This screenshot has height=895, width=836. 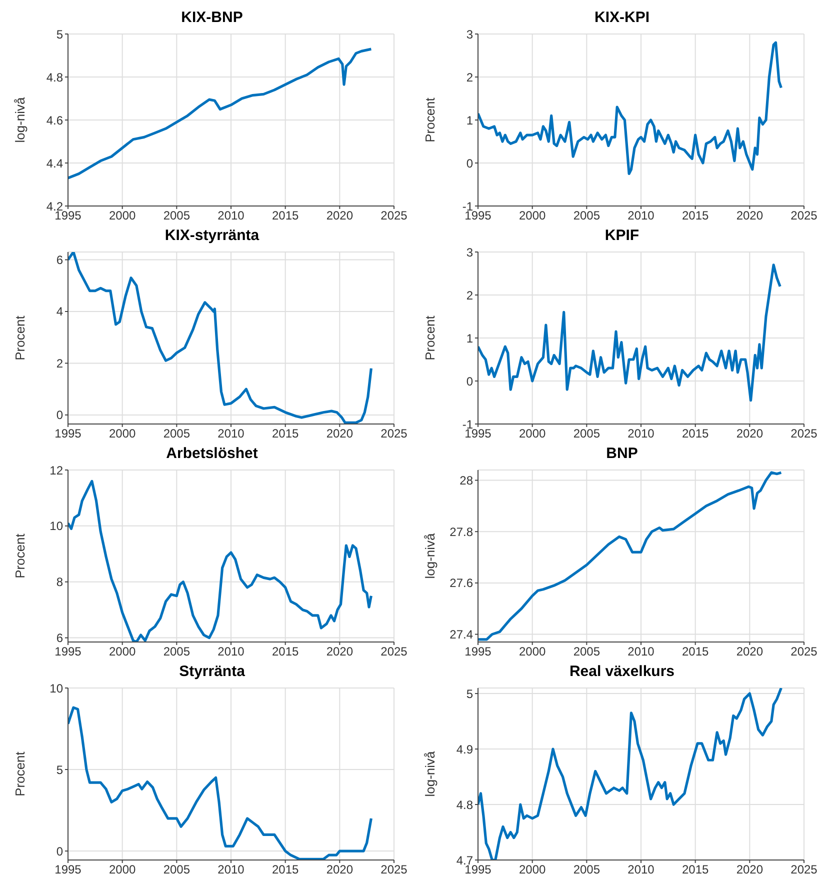 What do you see at coordinates (462, 635) in the screenshot?
I see `y-tick-label: 27.4` at bounding box center [462, 635].